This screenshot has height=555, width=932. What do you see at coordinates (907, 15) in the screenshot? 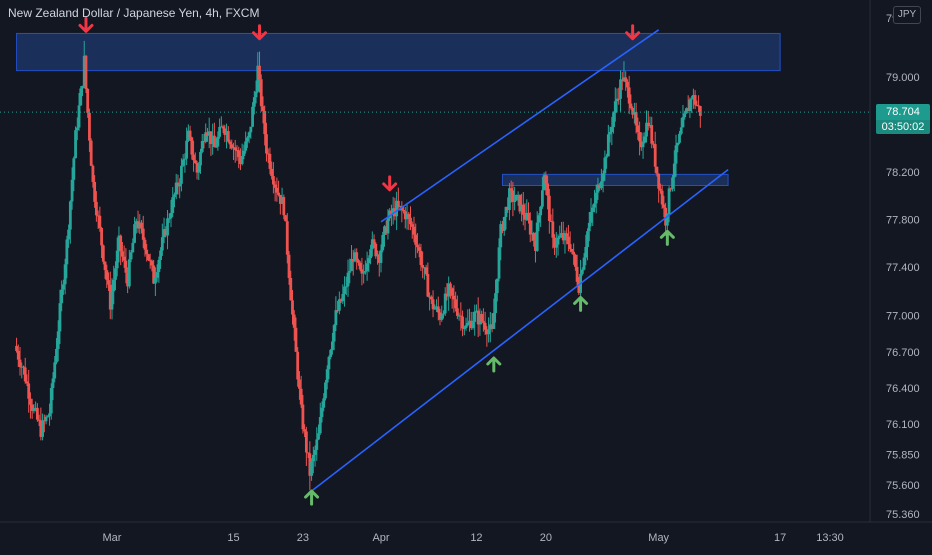
I see `currency-badge: JPY` at bounding box center [907, 15].